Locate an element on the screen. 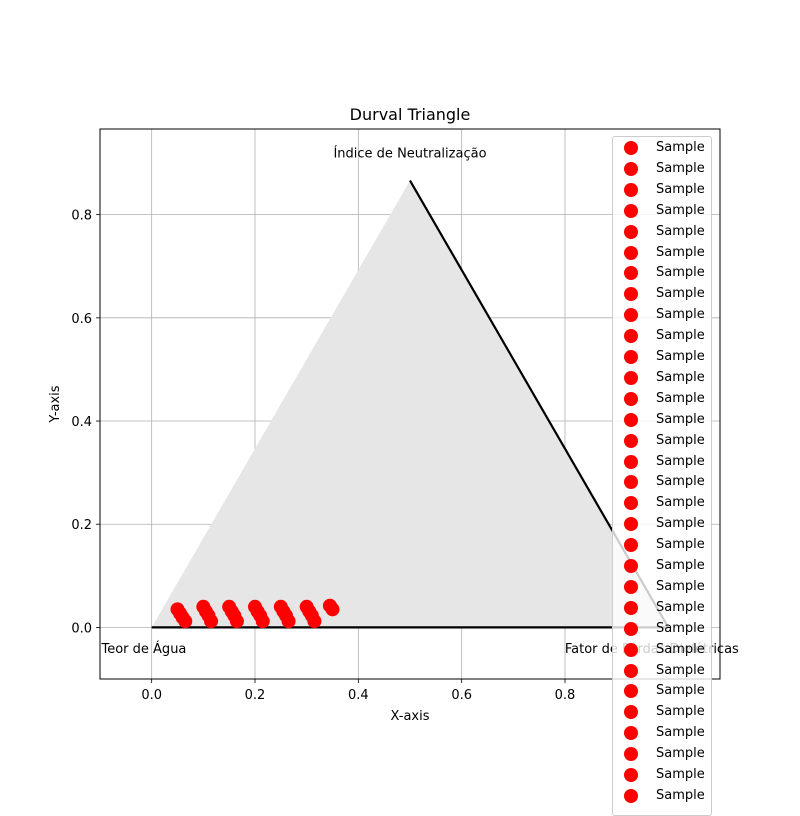  x-axis-label: X-axis is located at coordinates (410, 716).